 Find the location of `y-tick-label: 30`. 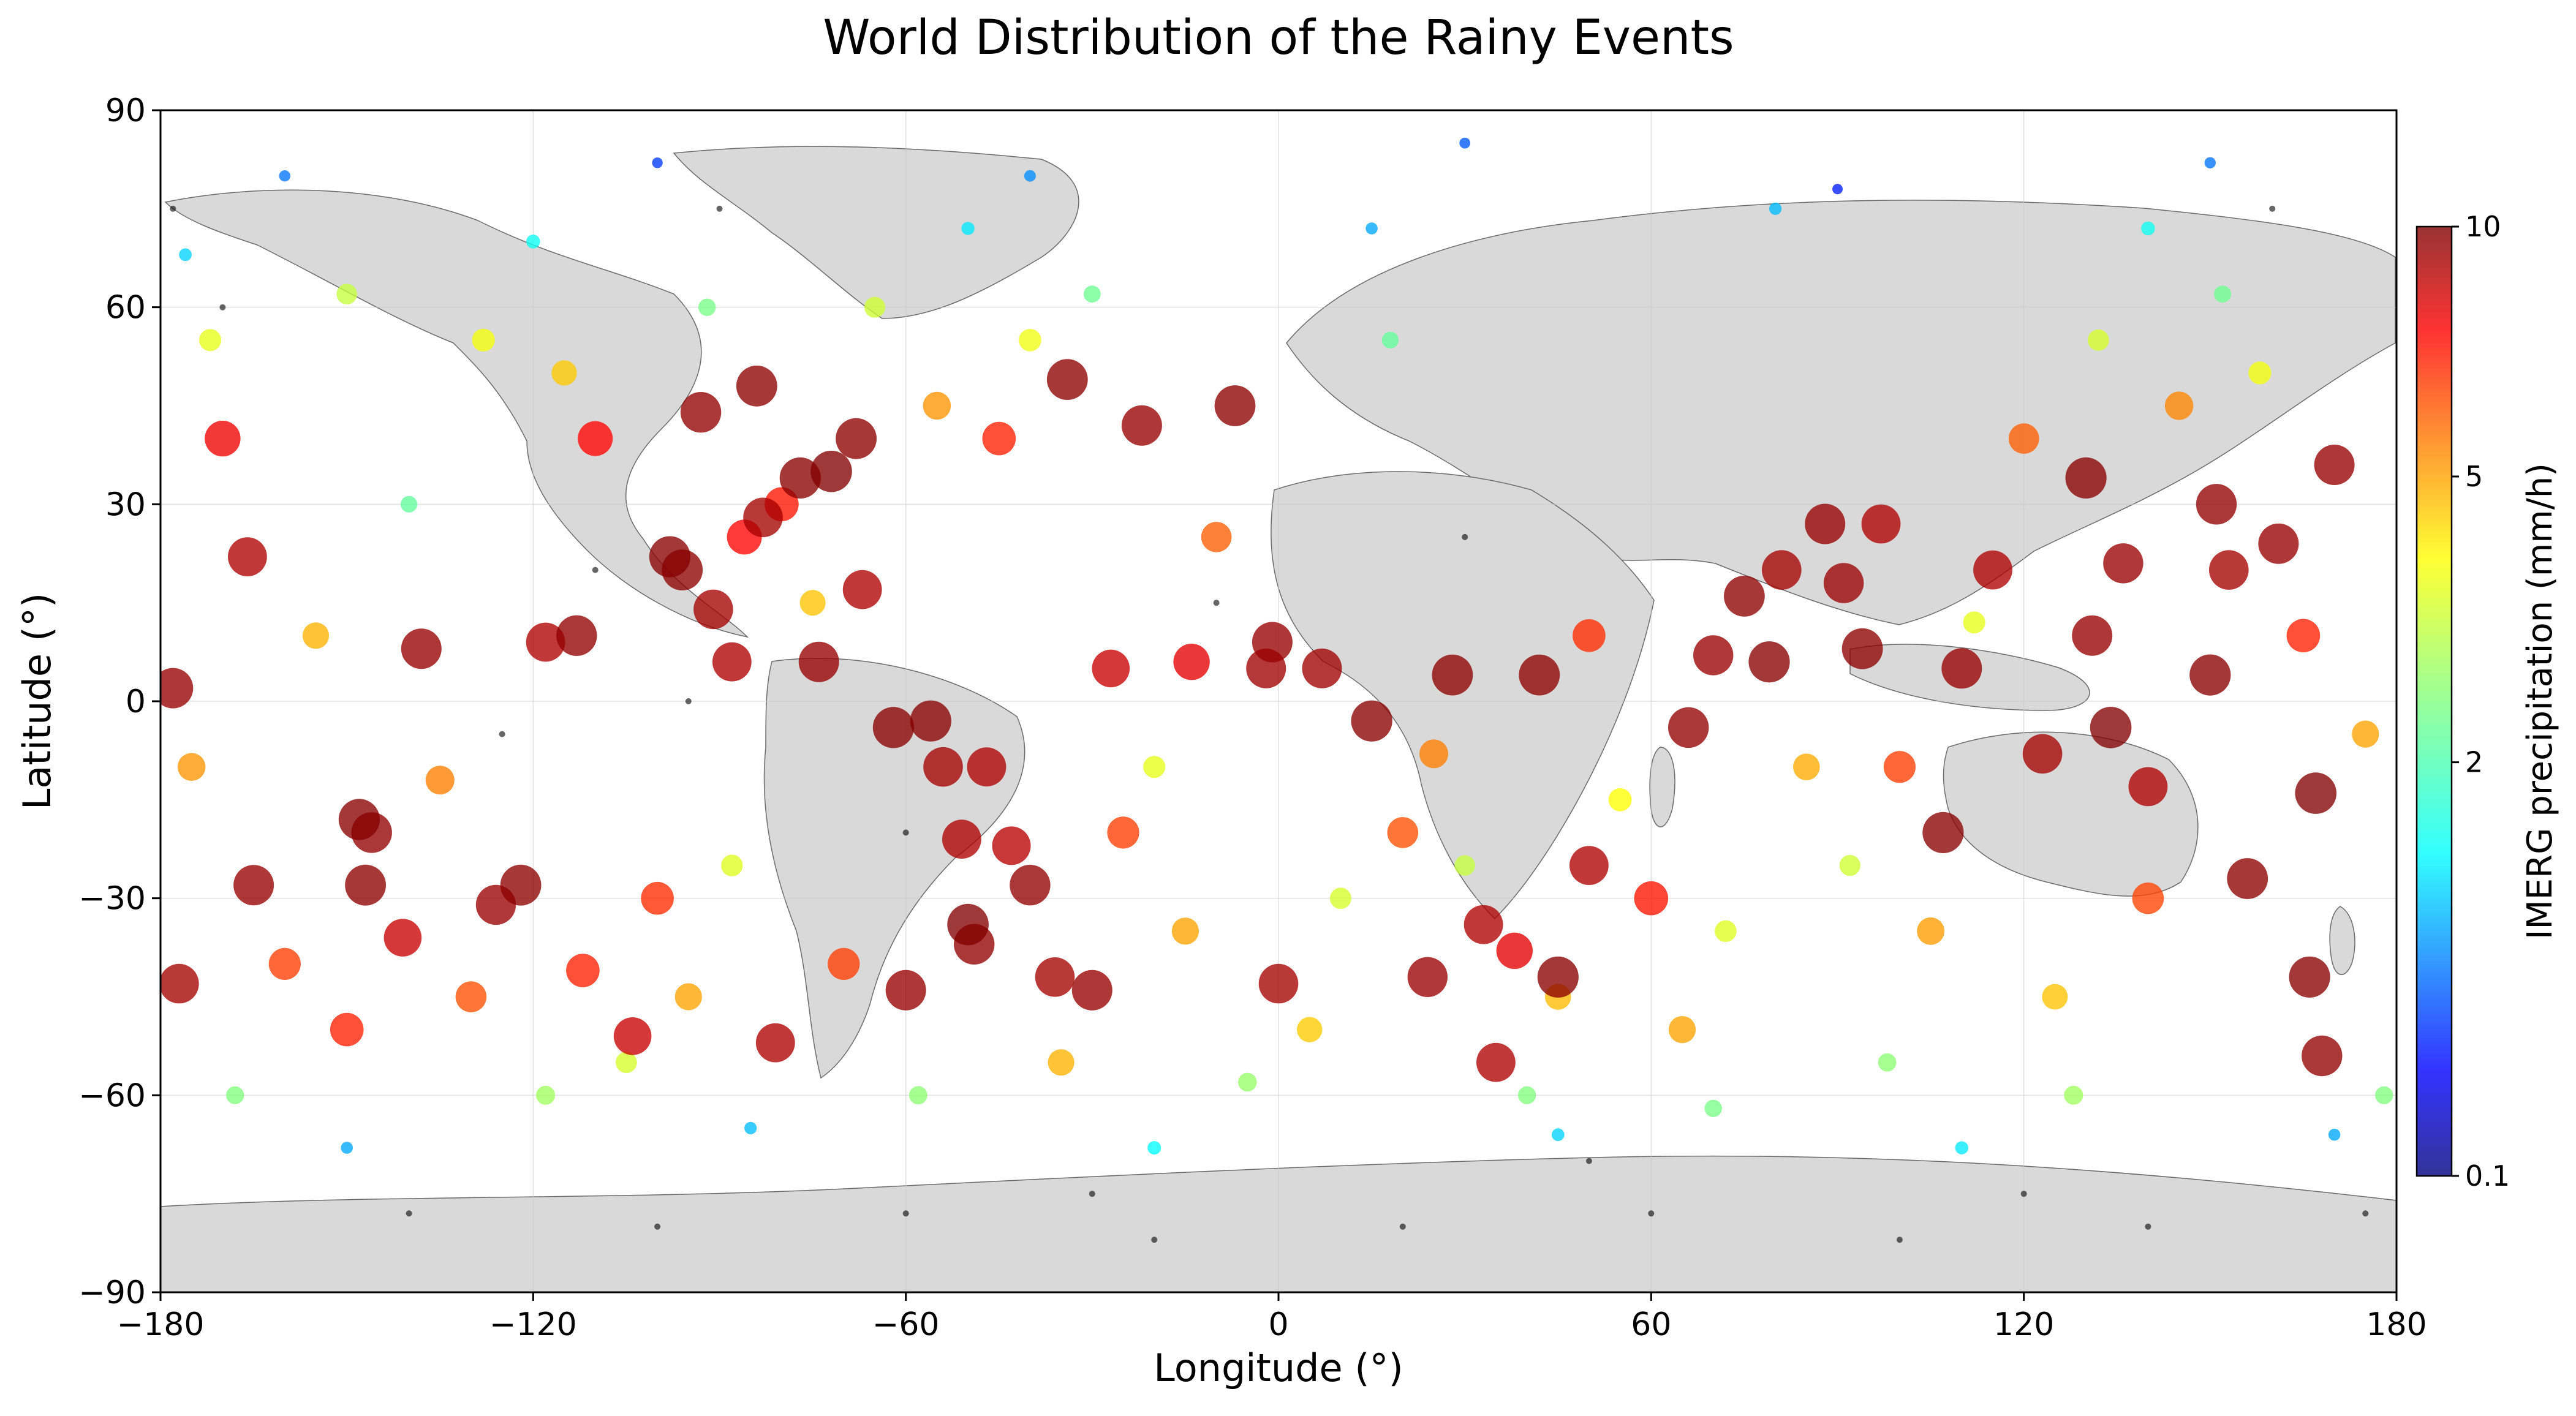

y-tick-label: 30 is located at coordinates (125, 504).